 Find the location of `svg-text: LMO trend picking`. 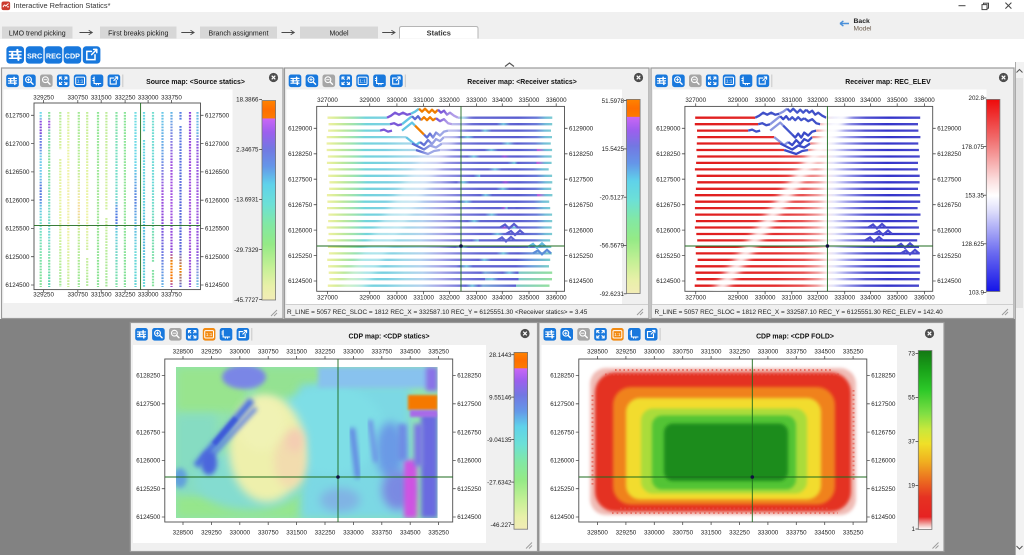

svg-text: LMO trend picking is located at coordinates (37, 33).